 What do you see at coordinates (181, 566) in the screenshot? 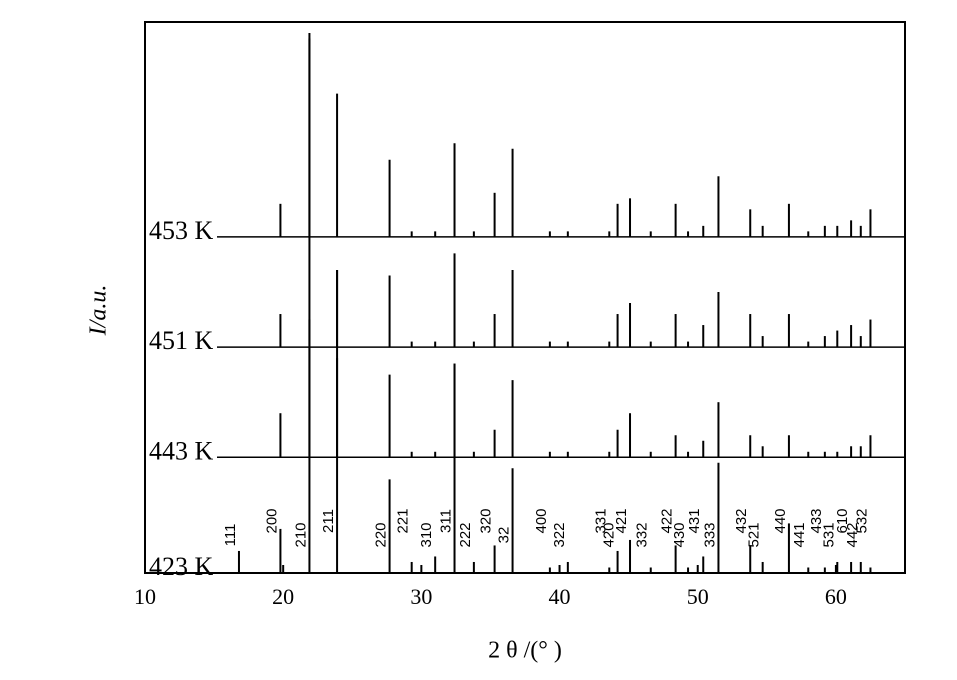
I see `series-name: 423 K` at bounding box center [181, 566].